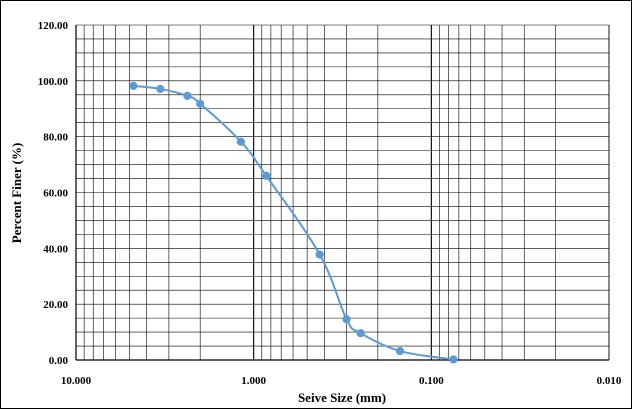 This screenshot has height=409, width=632. Describe the element at coordinates (342, 397) in the screenshot. I see `x-axis-title: Seive Size (mm)` at that location.